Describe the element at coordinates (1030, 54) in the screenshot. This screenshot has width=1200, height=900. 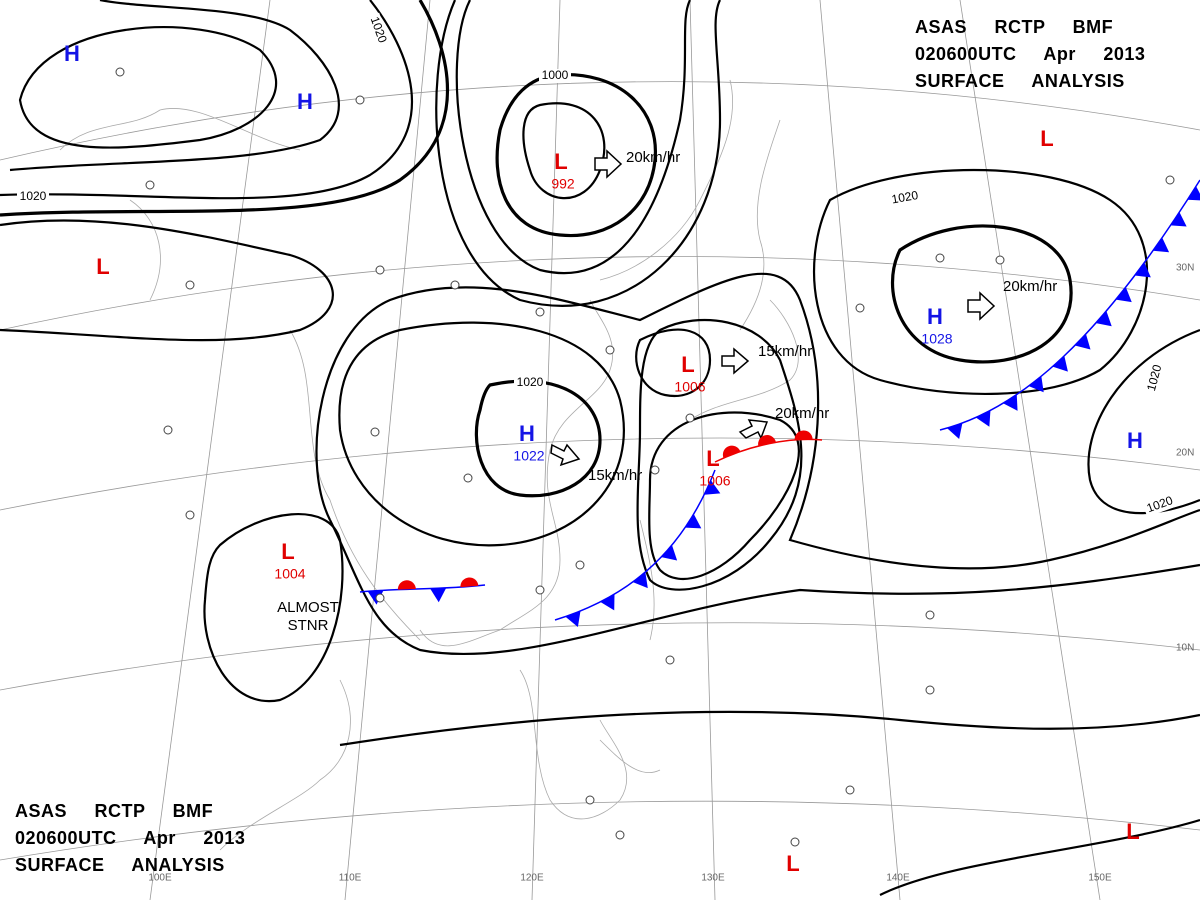
I see `header-line: 020600UTC Apr 2013` at that location.